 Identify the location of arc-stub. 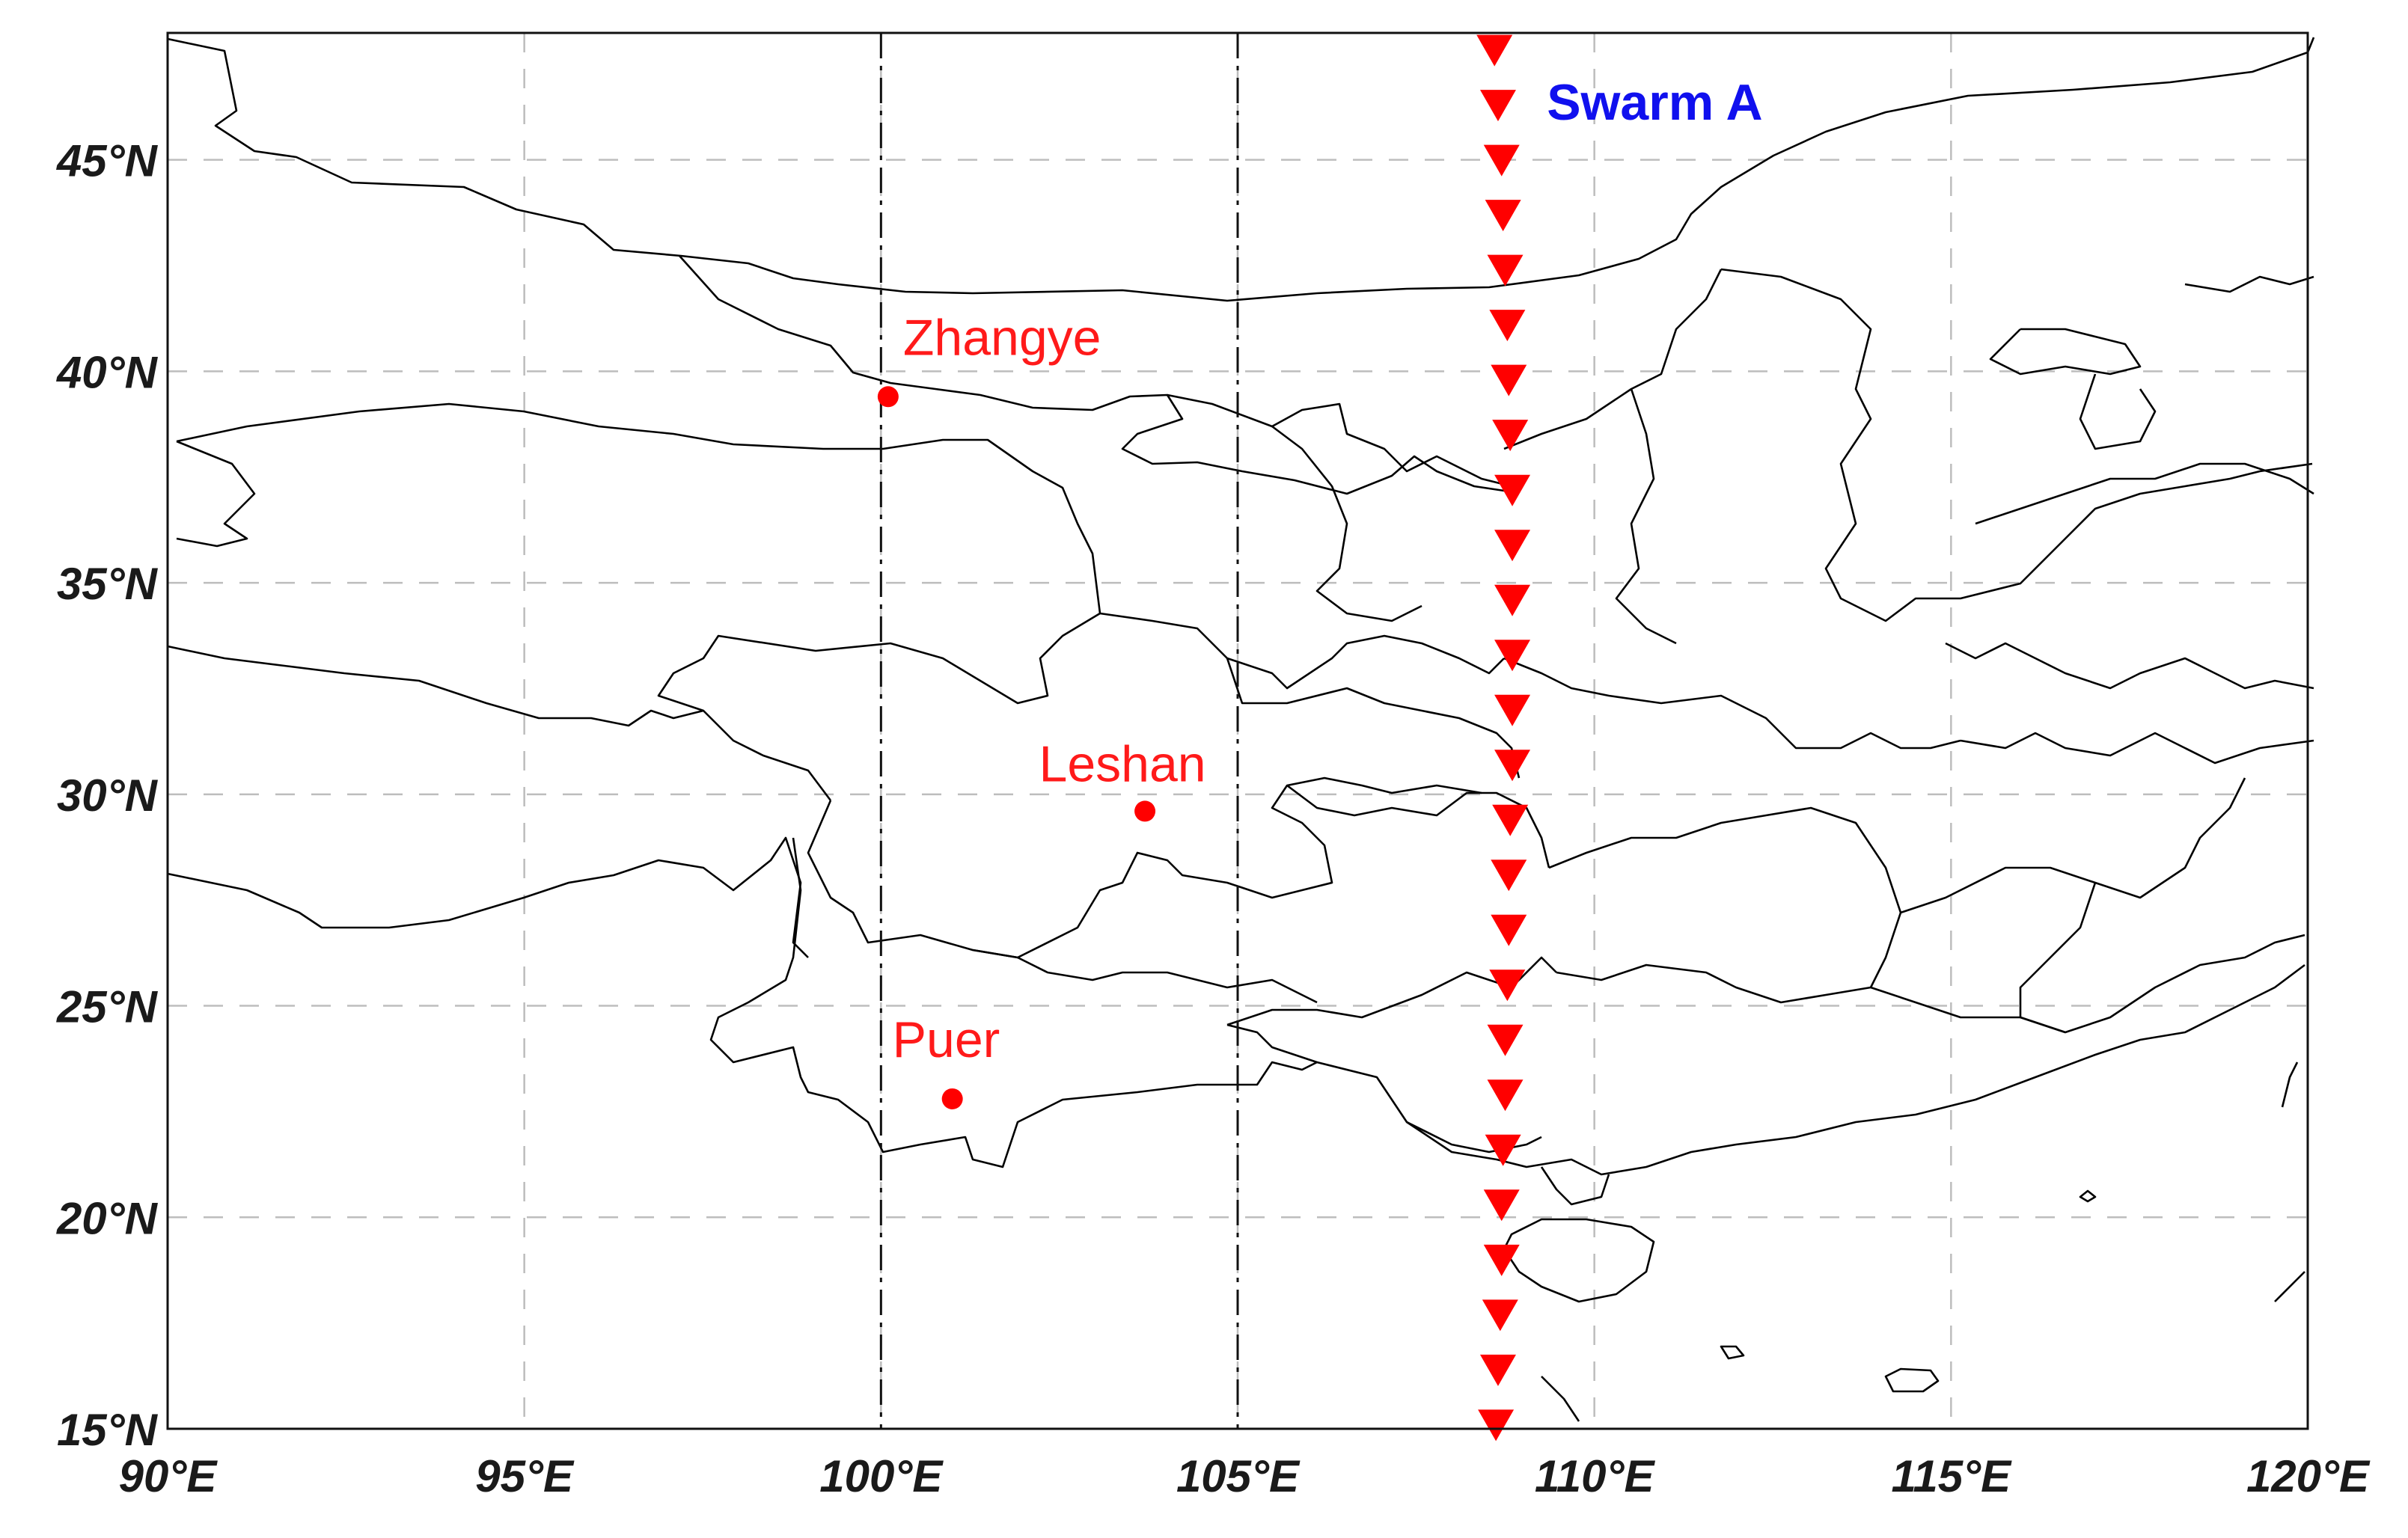
(1560, 1399).